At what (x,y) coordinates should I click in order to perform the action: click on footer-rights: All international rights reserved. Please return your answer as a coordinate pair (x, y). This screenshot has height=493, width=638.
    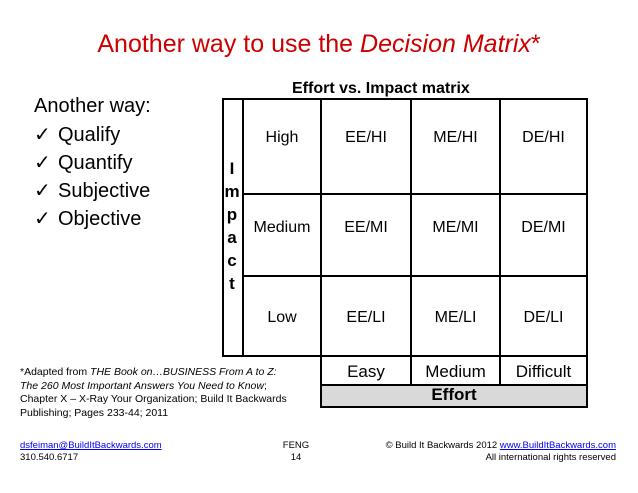
    Looking at the image, I should click on (550, 457).